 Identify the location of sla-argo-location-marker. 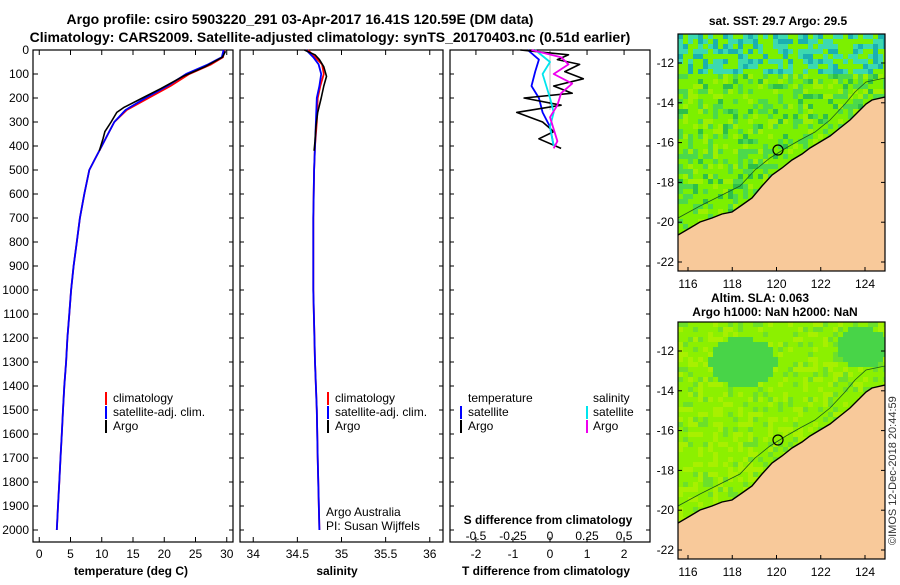
(778, 440).